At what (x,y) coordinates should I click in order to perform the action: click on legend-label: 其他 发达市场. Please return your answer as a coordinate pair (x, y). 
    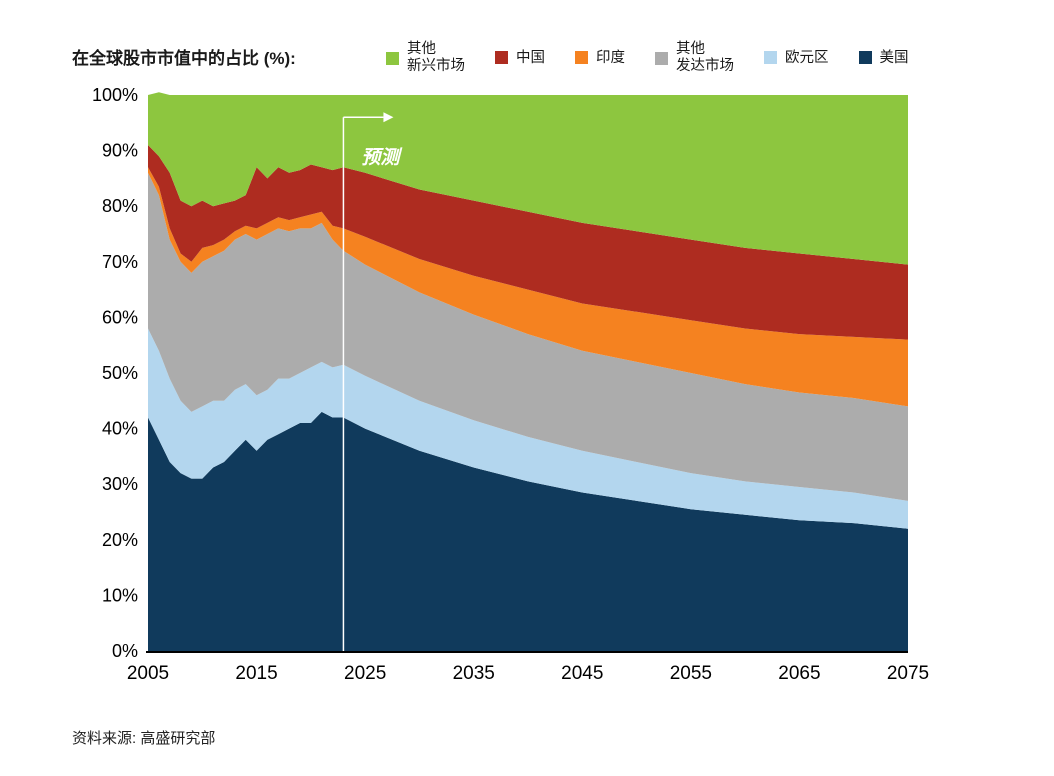
    Looking at the image, I should click on (705, 57).